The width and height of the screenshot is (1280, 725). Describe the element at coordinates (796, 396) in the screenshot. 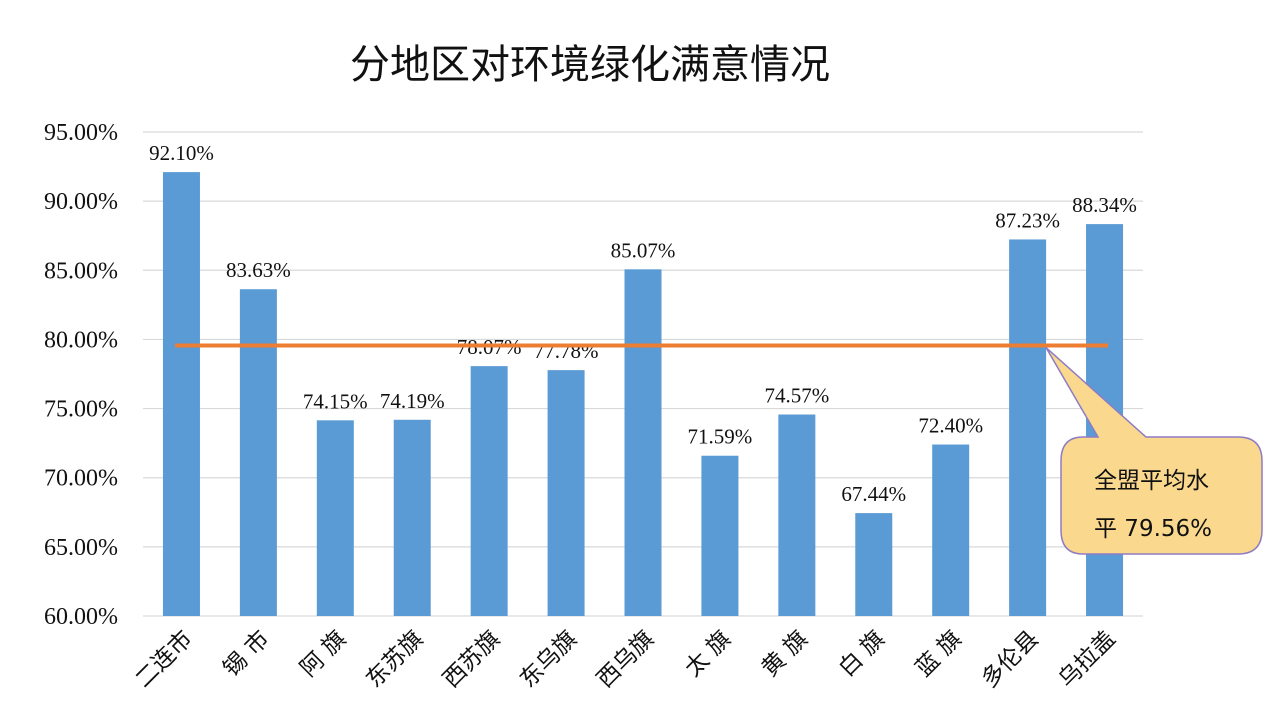

I see `data-label: 74.57%` at that location.